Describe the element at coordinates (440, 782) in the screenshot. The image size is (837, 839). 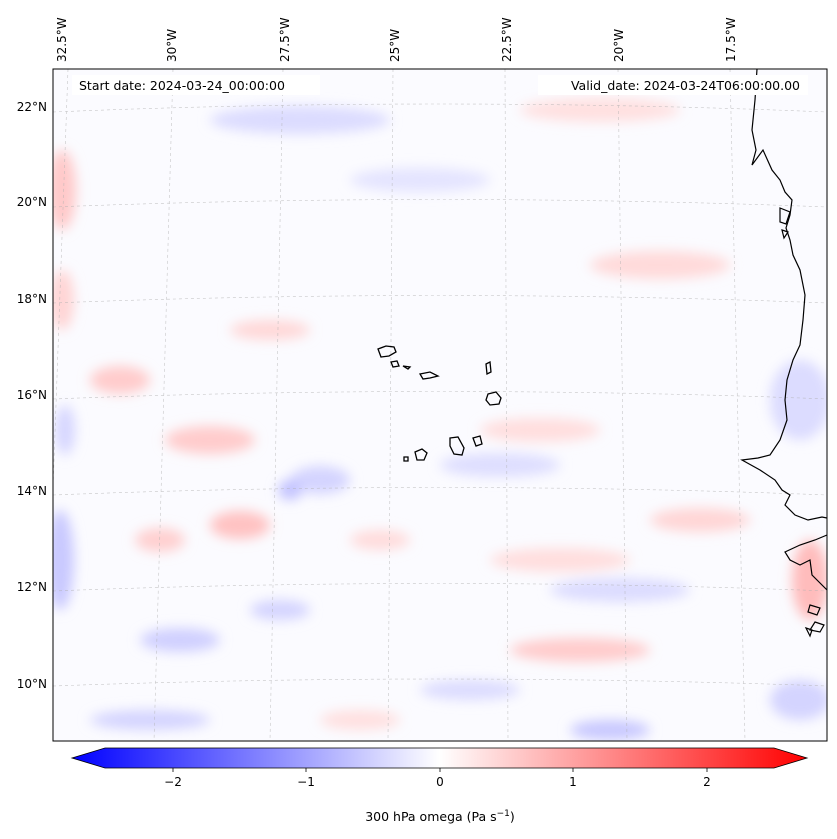
I see `colorbar-tick-label: 0` at that location.